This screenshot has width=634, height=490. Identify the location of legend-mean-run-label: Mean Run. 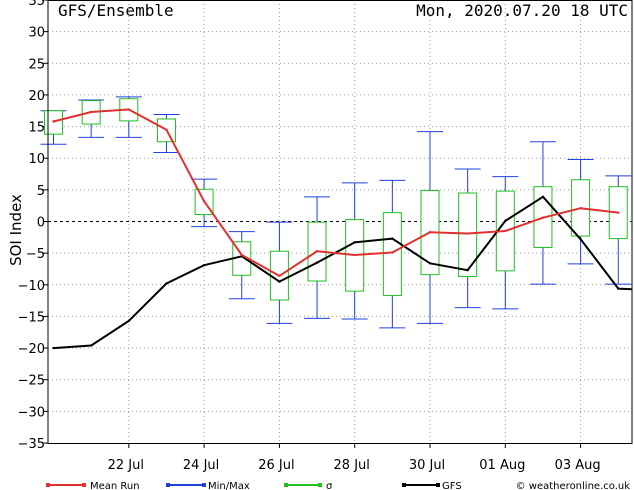
(115, 485).